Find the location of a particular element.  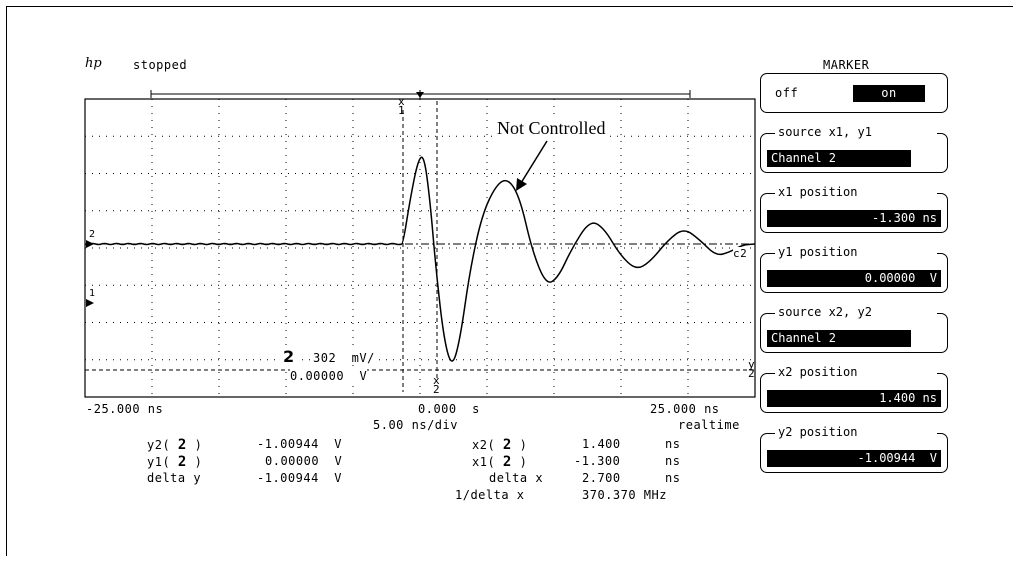

time-center-label: 0.000 s is located at coordinates (449, 409).